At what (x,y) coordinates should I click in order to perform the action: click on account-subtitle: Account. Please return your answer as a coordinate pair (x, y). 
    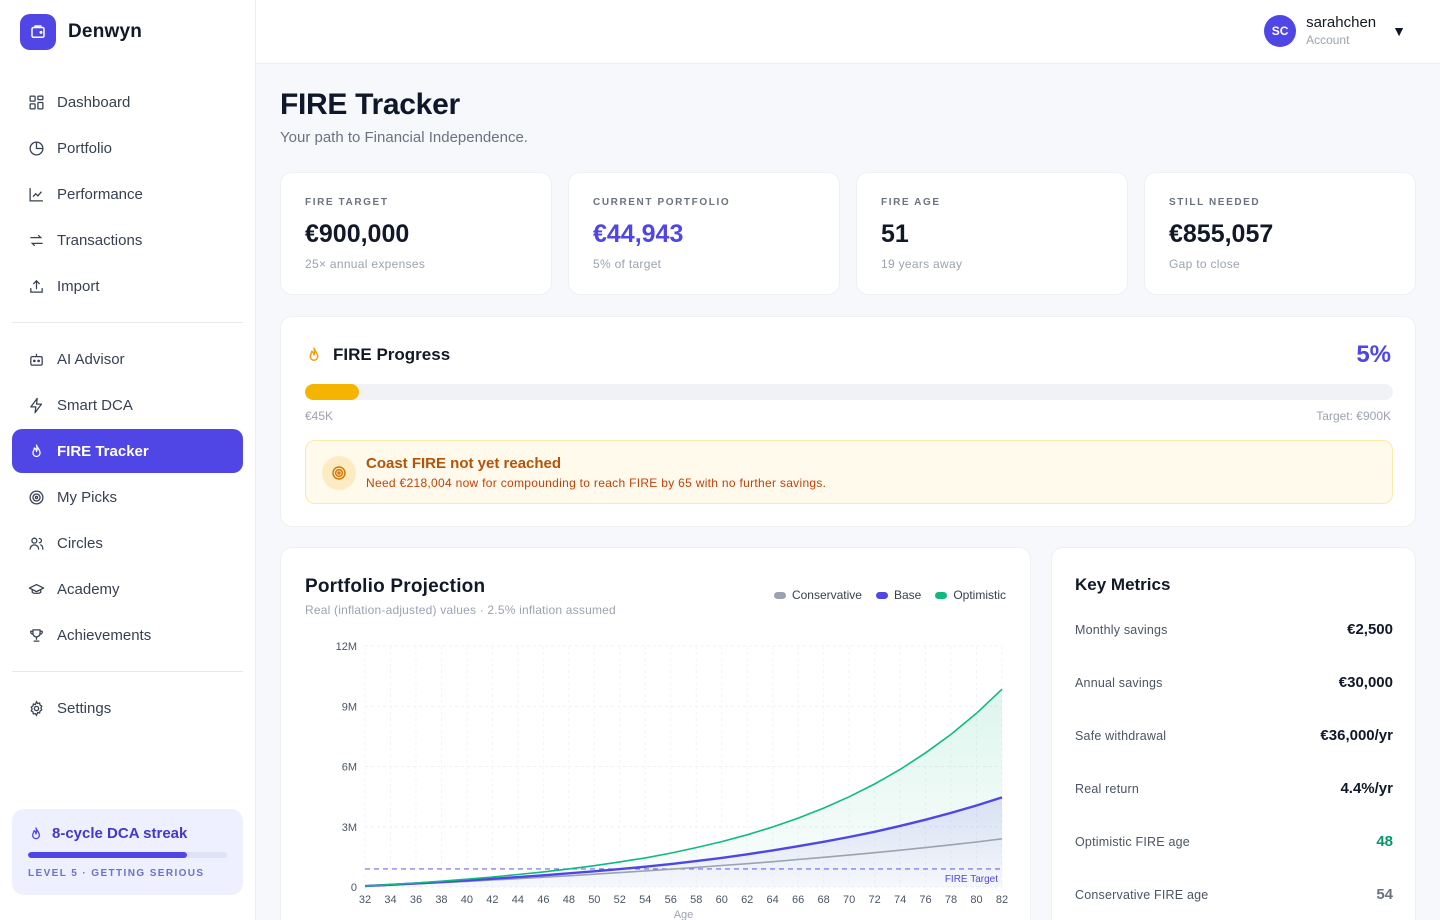
    Looking at the image, I should click on (1328, 40).